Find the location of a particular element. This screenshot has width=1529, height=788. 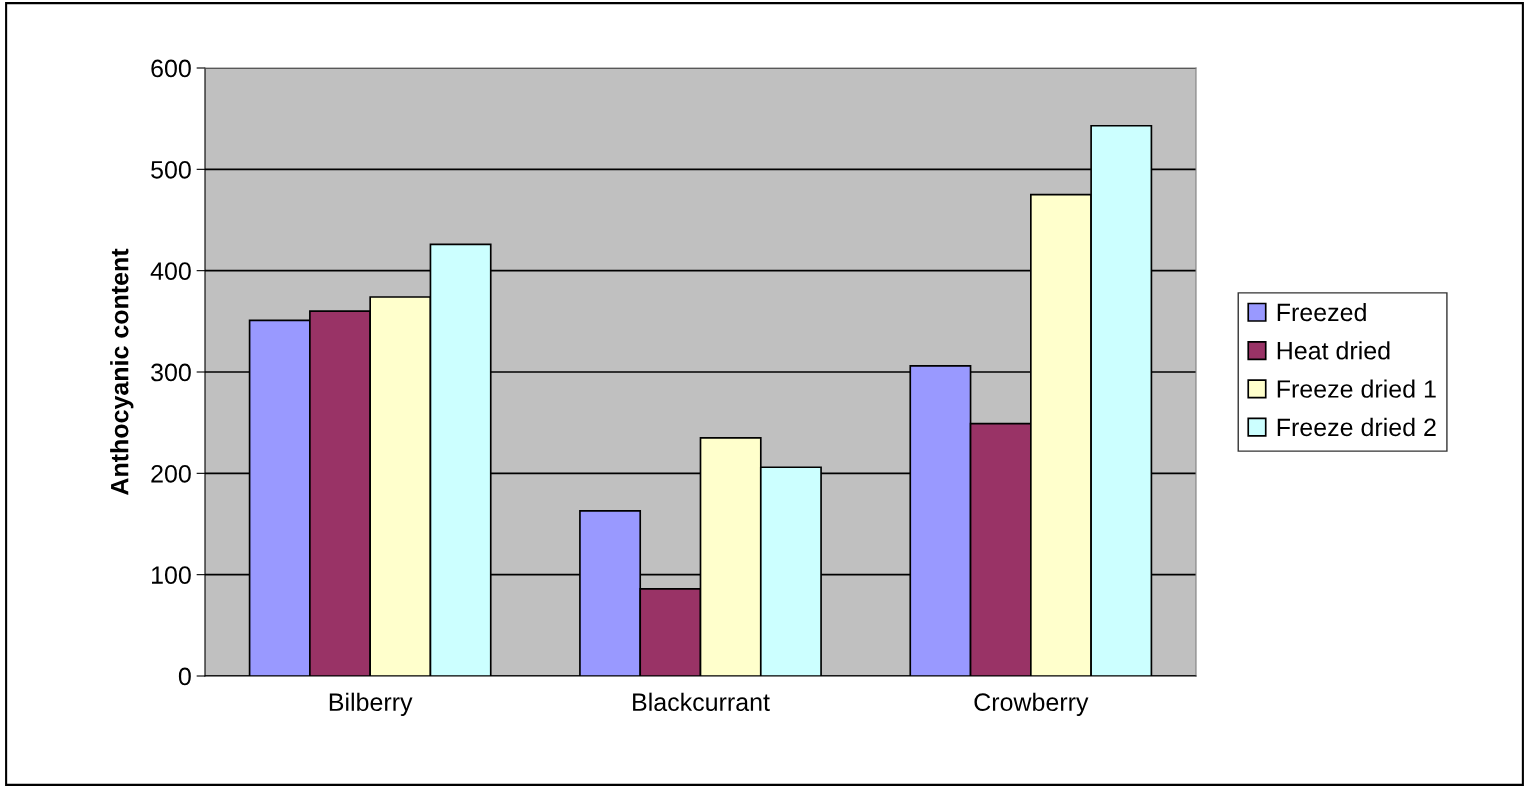

legend-label: Heat dried is located at coordinates (1333, 350).